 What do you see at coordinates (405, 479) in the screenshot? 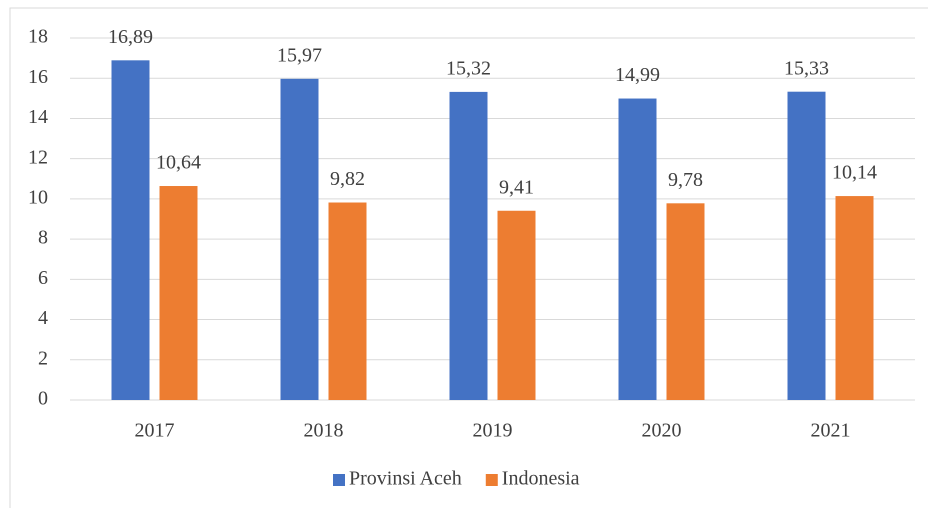
I see `legend-label: Provinsi Aceh` at bounding box center [405, 479].